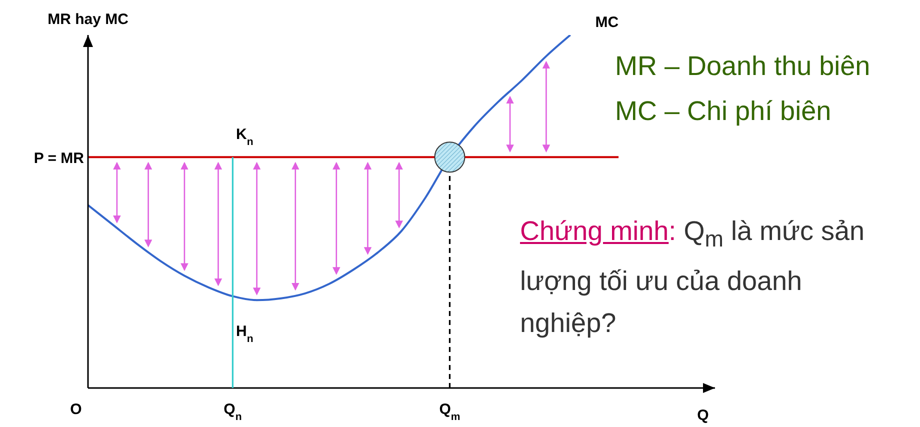  What do you see at coordinates (76, 409) in the screenshot?
I see `x-tick-label: O` at bounding box center [76, 409].